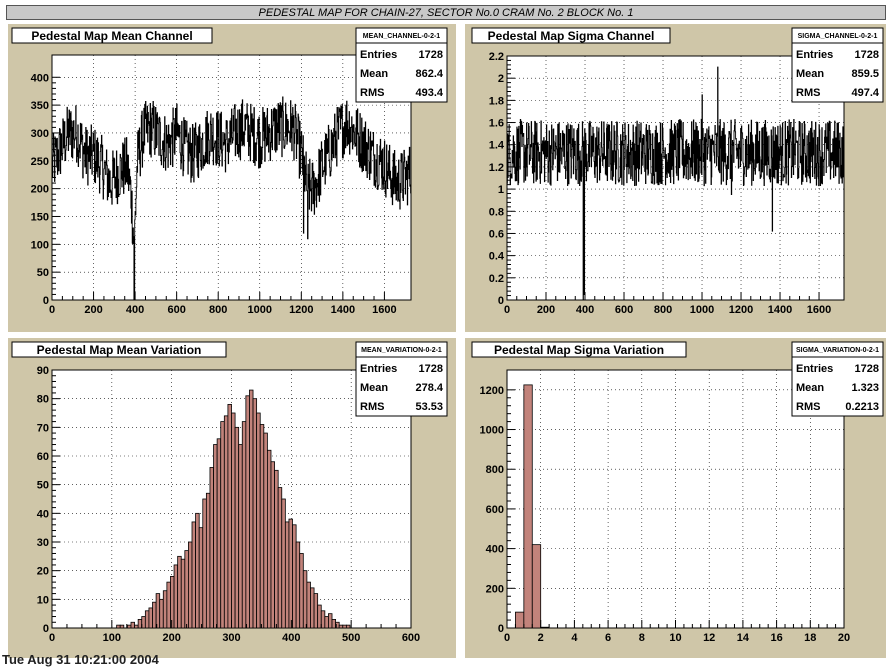 The width and height of the screenshot is (896, 668). I want to click on y-tick-label: 1.4, so click(497, 146).